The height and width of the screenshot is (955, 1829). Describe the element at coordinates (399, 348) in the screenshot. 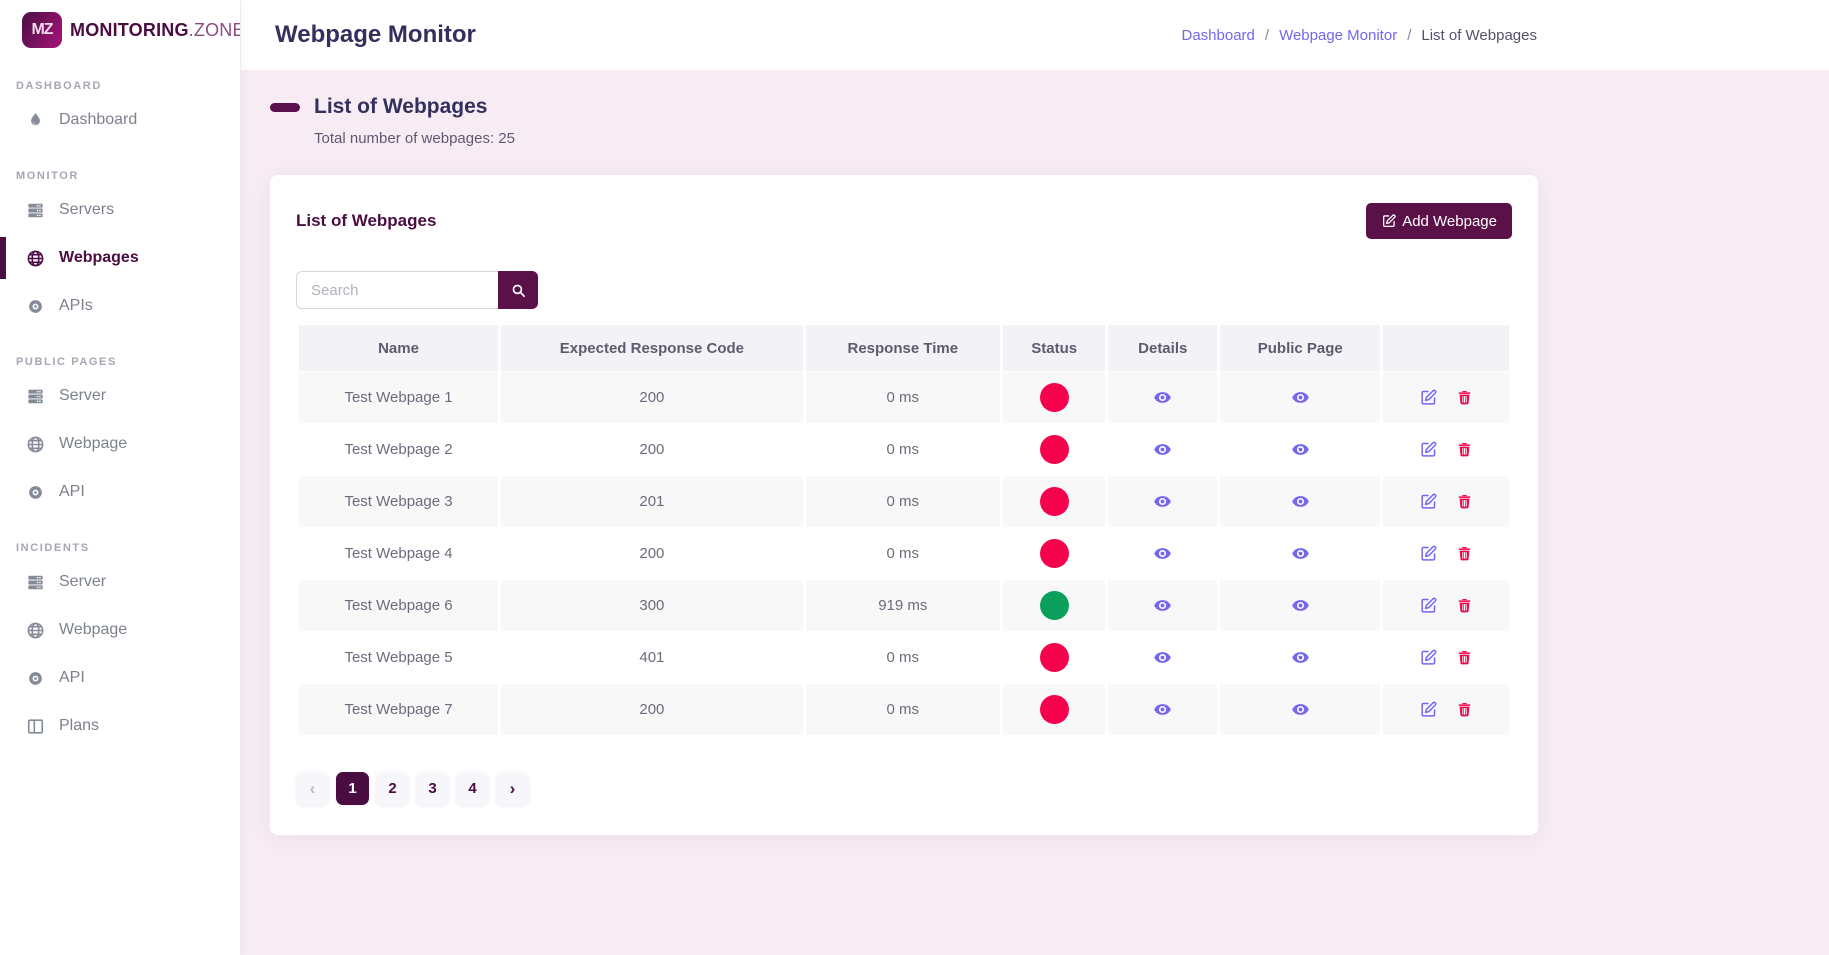

I see `column-header: Name` at that location.